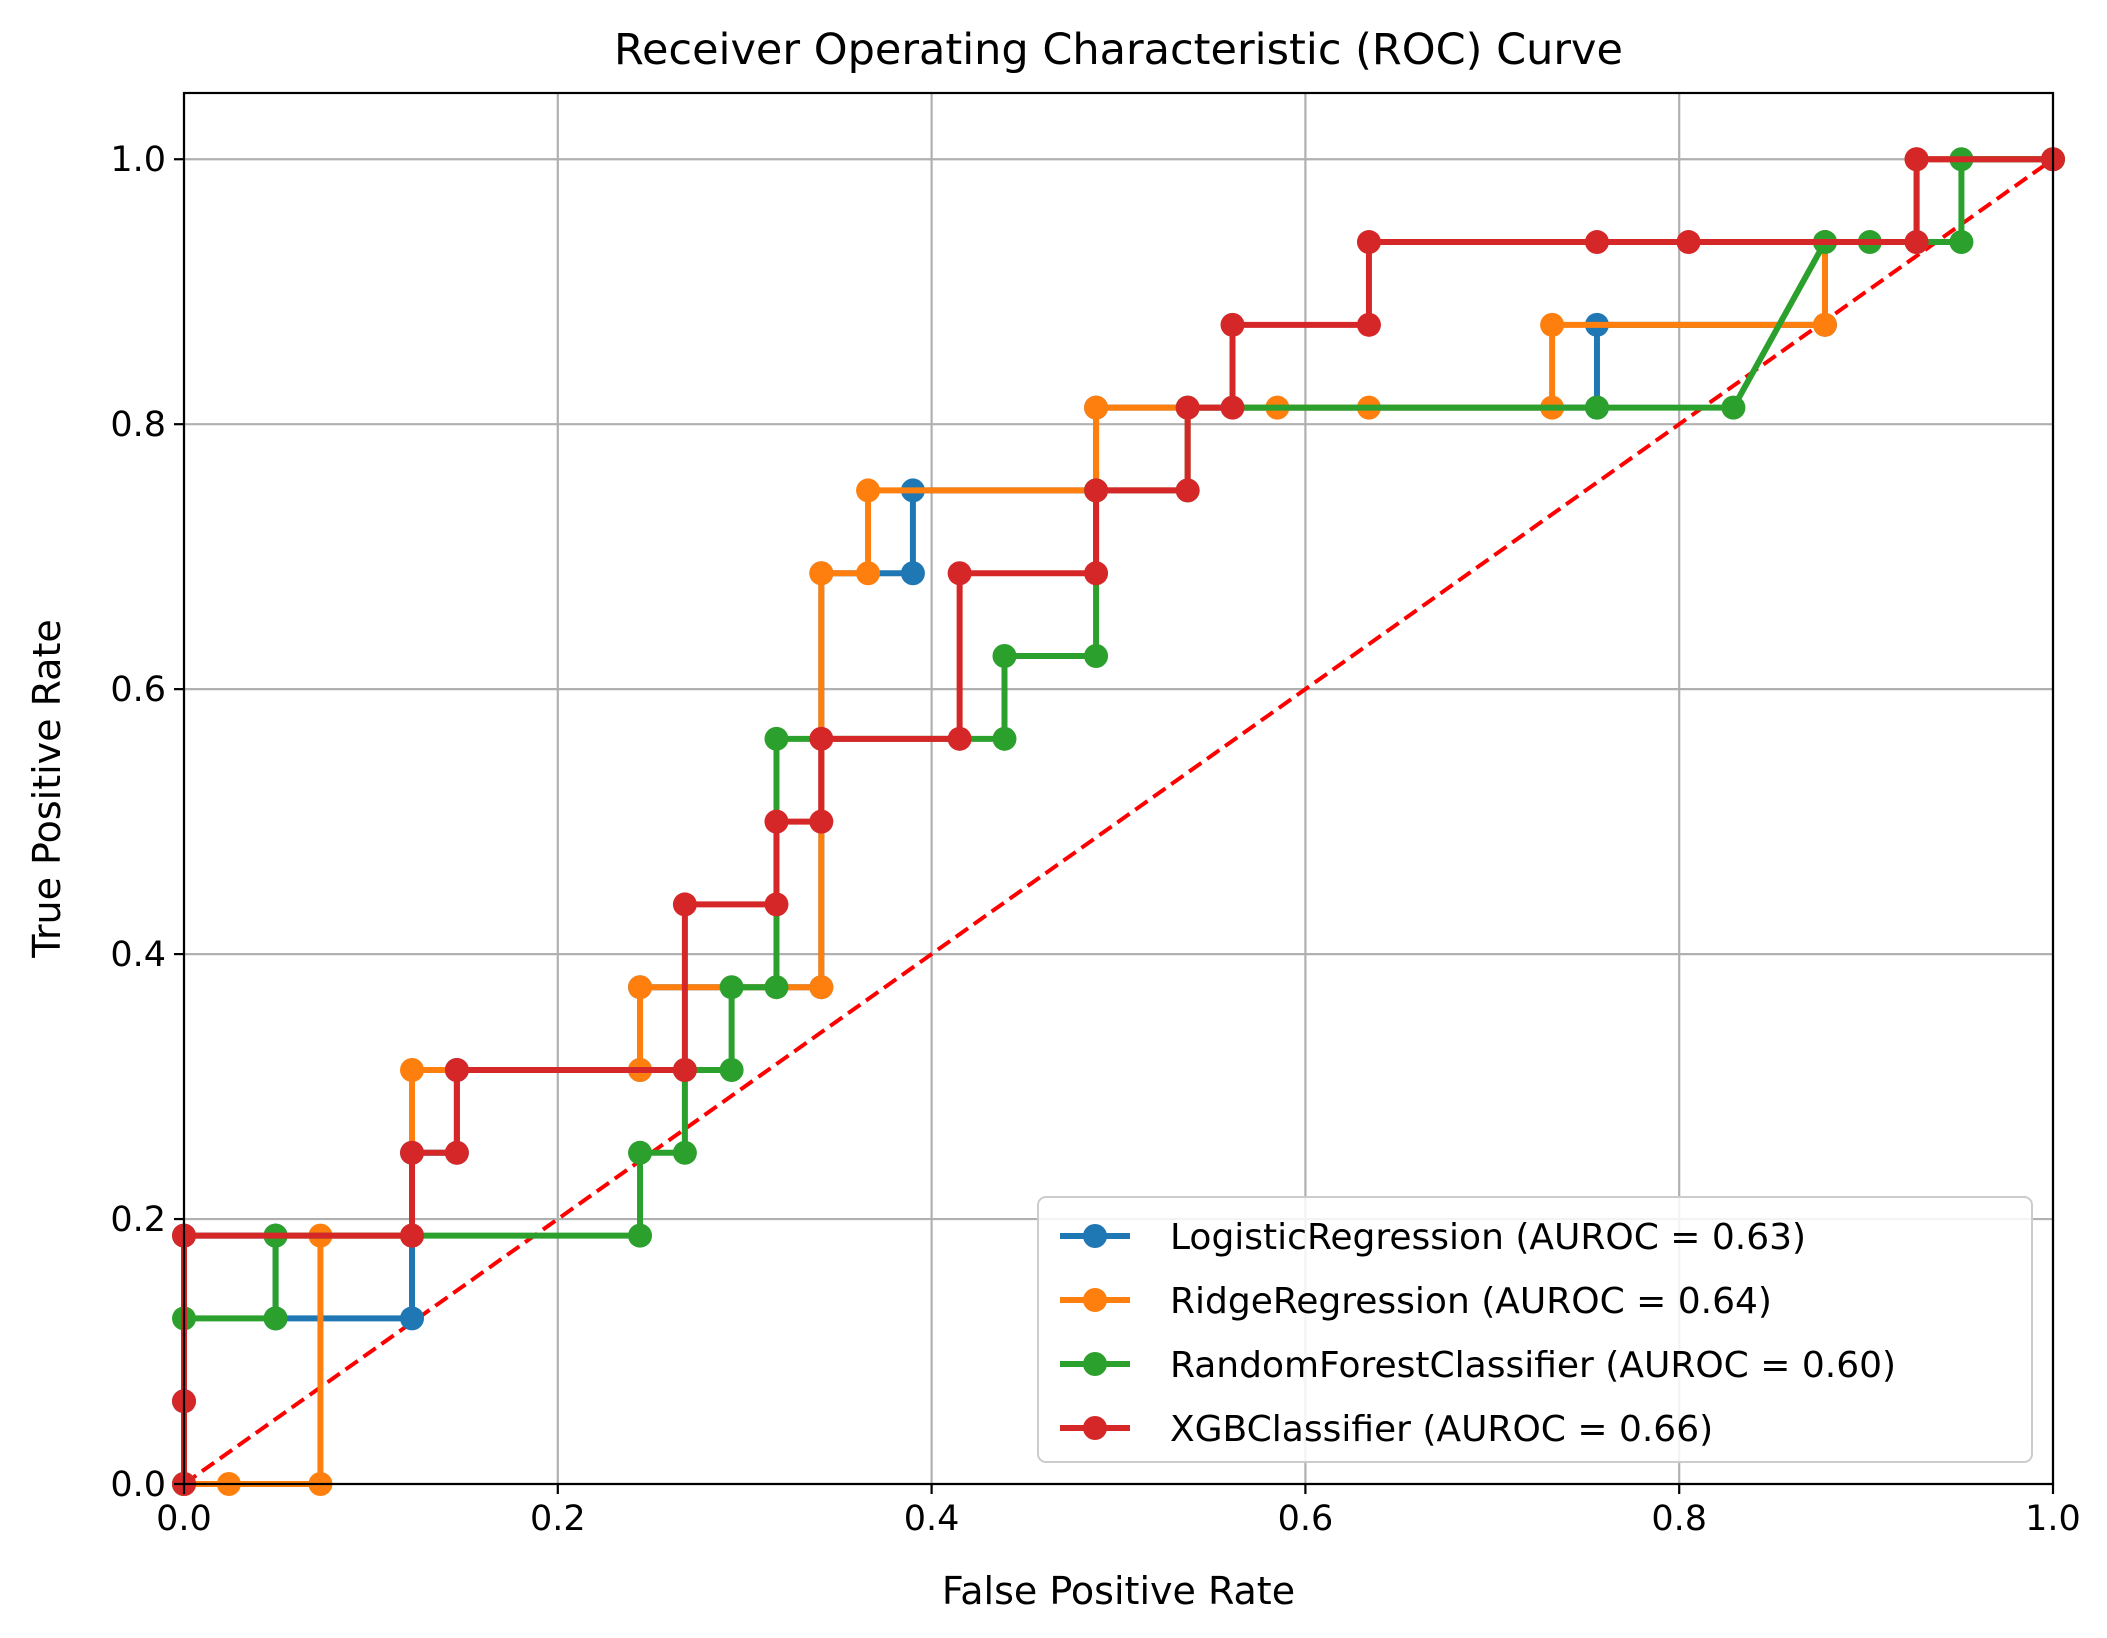 The image size is (2107, 1638). Describe the element at coordinates (1488, 1237) in the screenshot. I see `legend-label: LogisticRegression (AUROC = 0.63)` at that location.